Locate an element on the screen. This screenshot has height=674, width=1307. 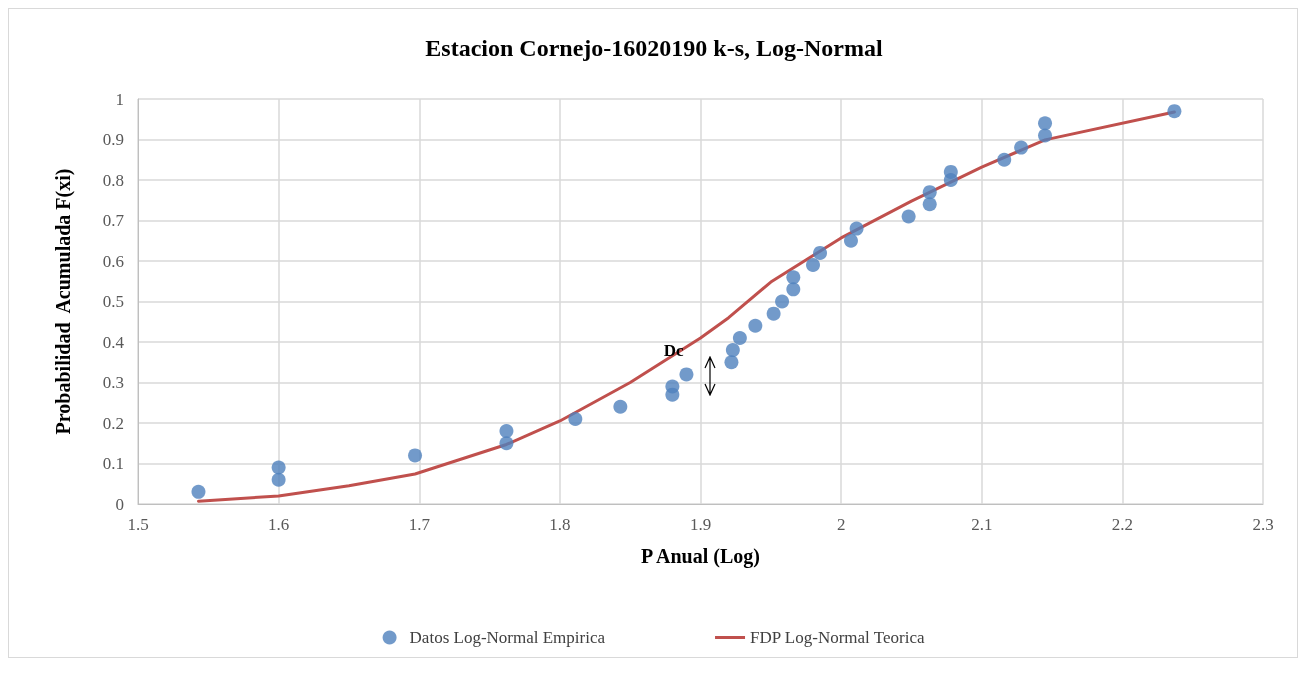
legend-label: Datos Log-Normal Empirica is located at coordinates (507, 637).